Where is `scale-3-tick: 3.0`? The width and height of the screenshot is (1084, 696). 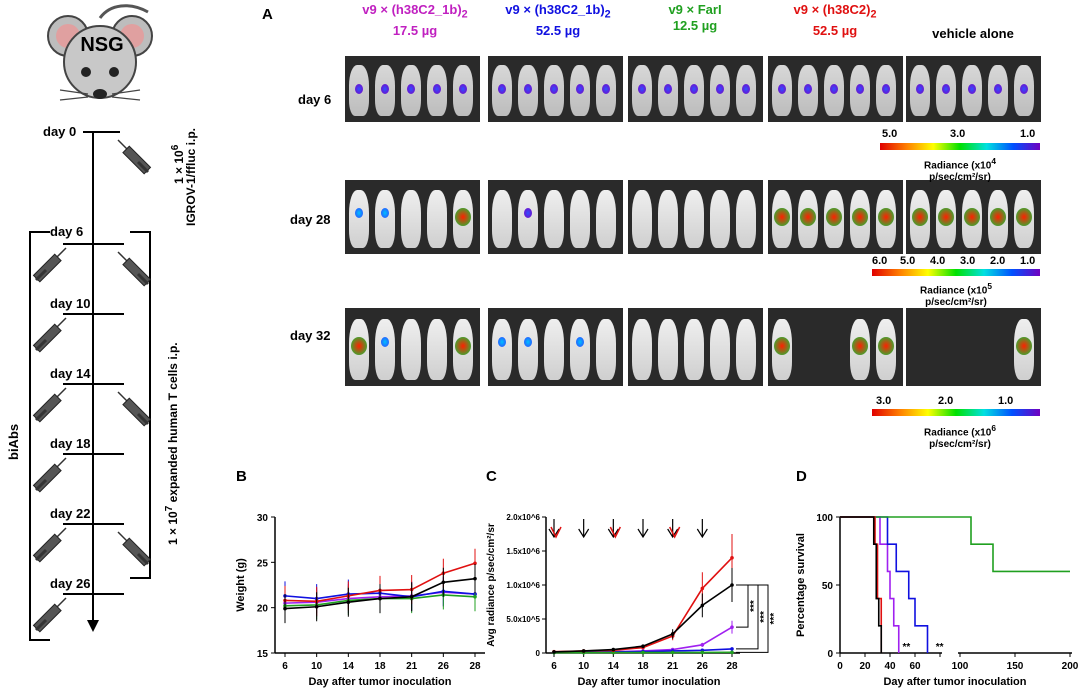 scale-3-tick: 3.0 is located at coordinates (884, 401).